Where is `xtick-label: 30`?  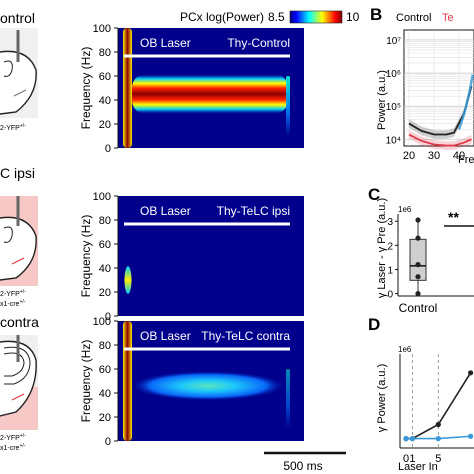
xtick-label: 30 is located at coordinates (434, 156).